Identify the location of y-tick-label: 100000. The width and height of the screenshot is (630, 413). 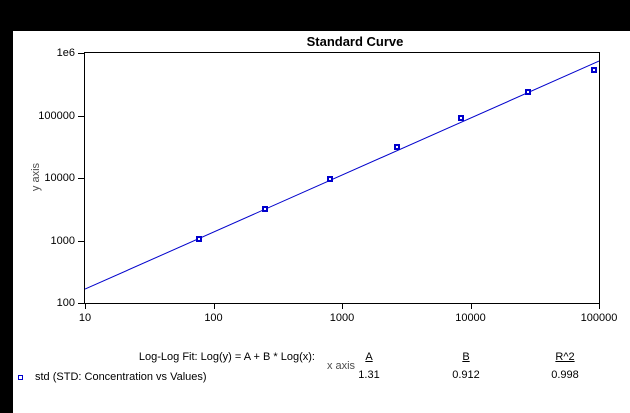
(56, 115).